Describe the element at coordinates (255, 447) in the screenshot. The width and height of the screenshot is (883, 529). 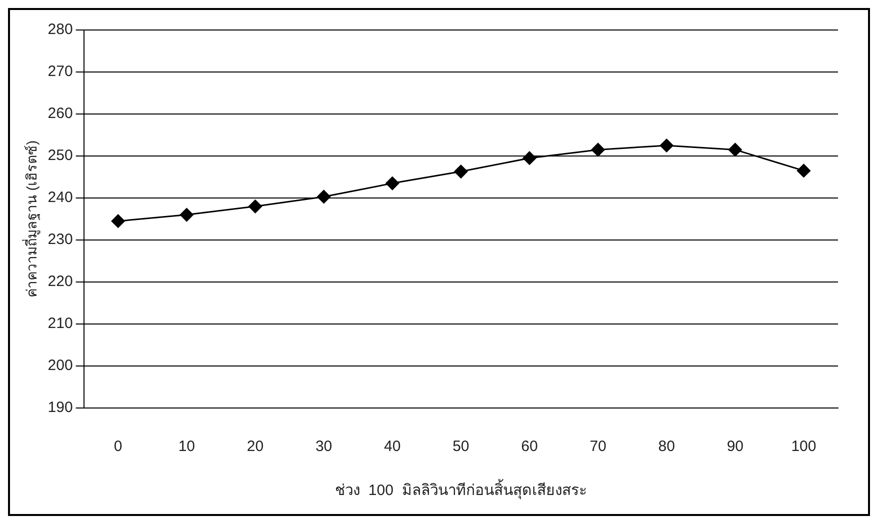
I see `x-tick-label: 20` at that location.